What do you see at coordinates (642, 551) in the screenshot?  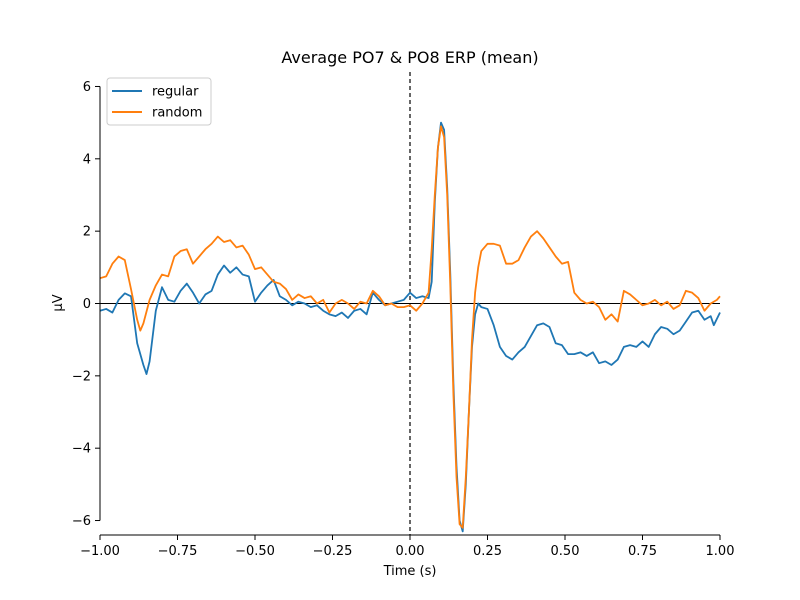 I see `x-tick-label: 0.75` at bounding box center [642, 551].